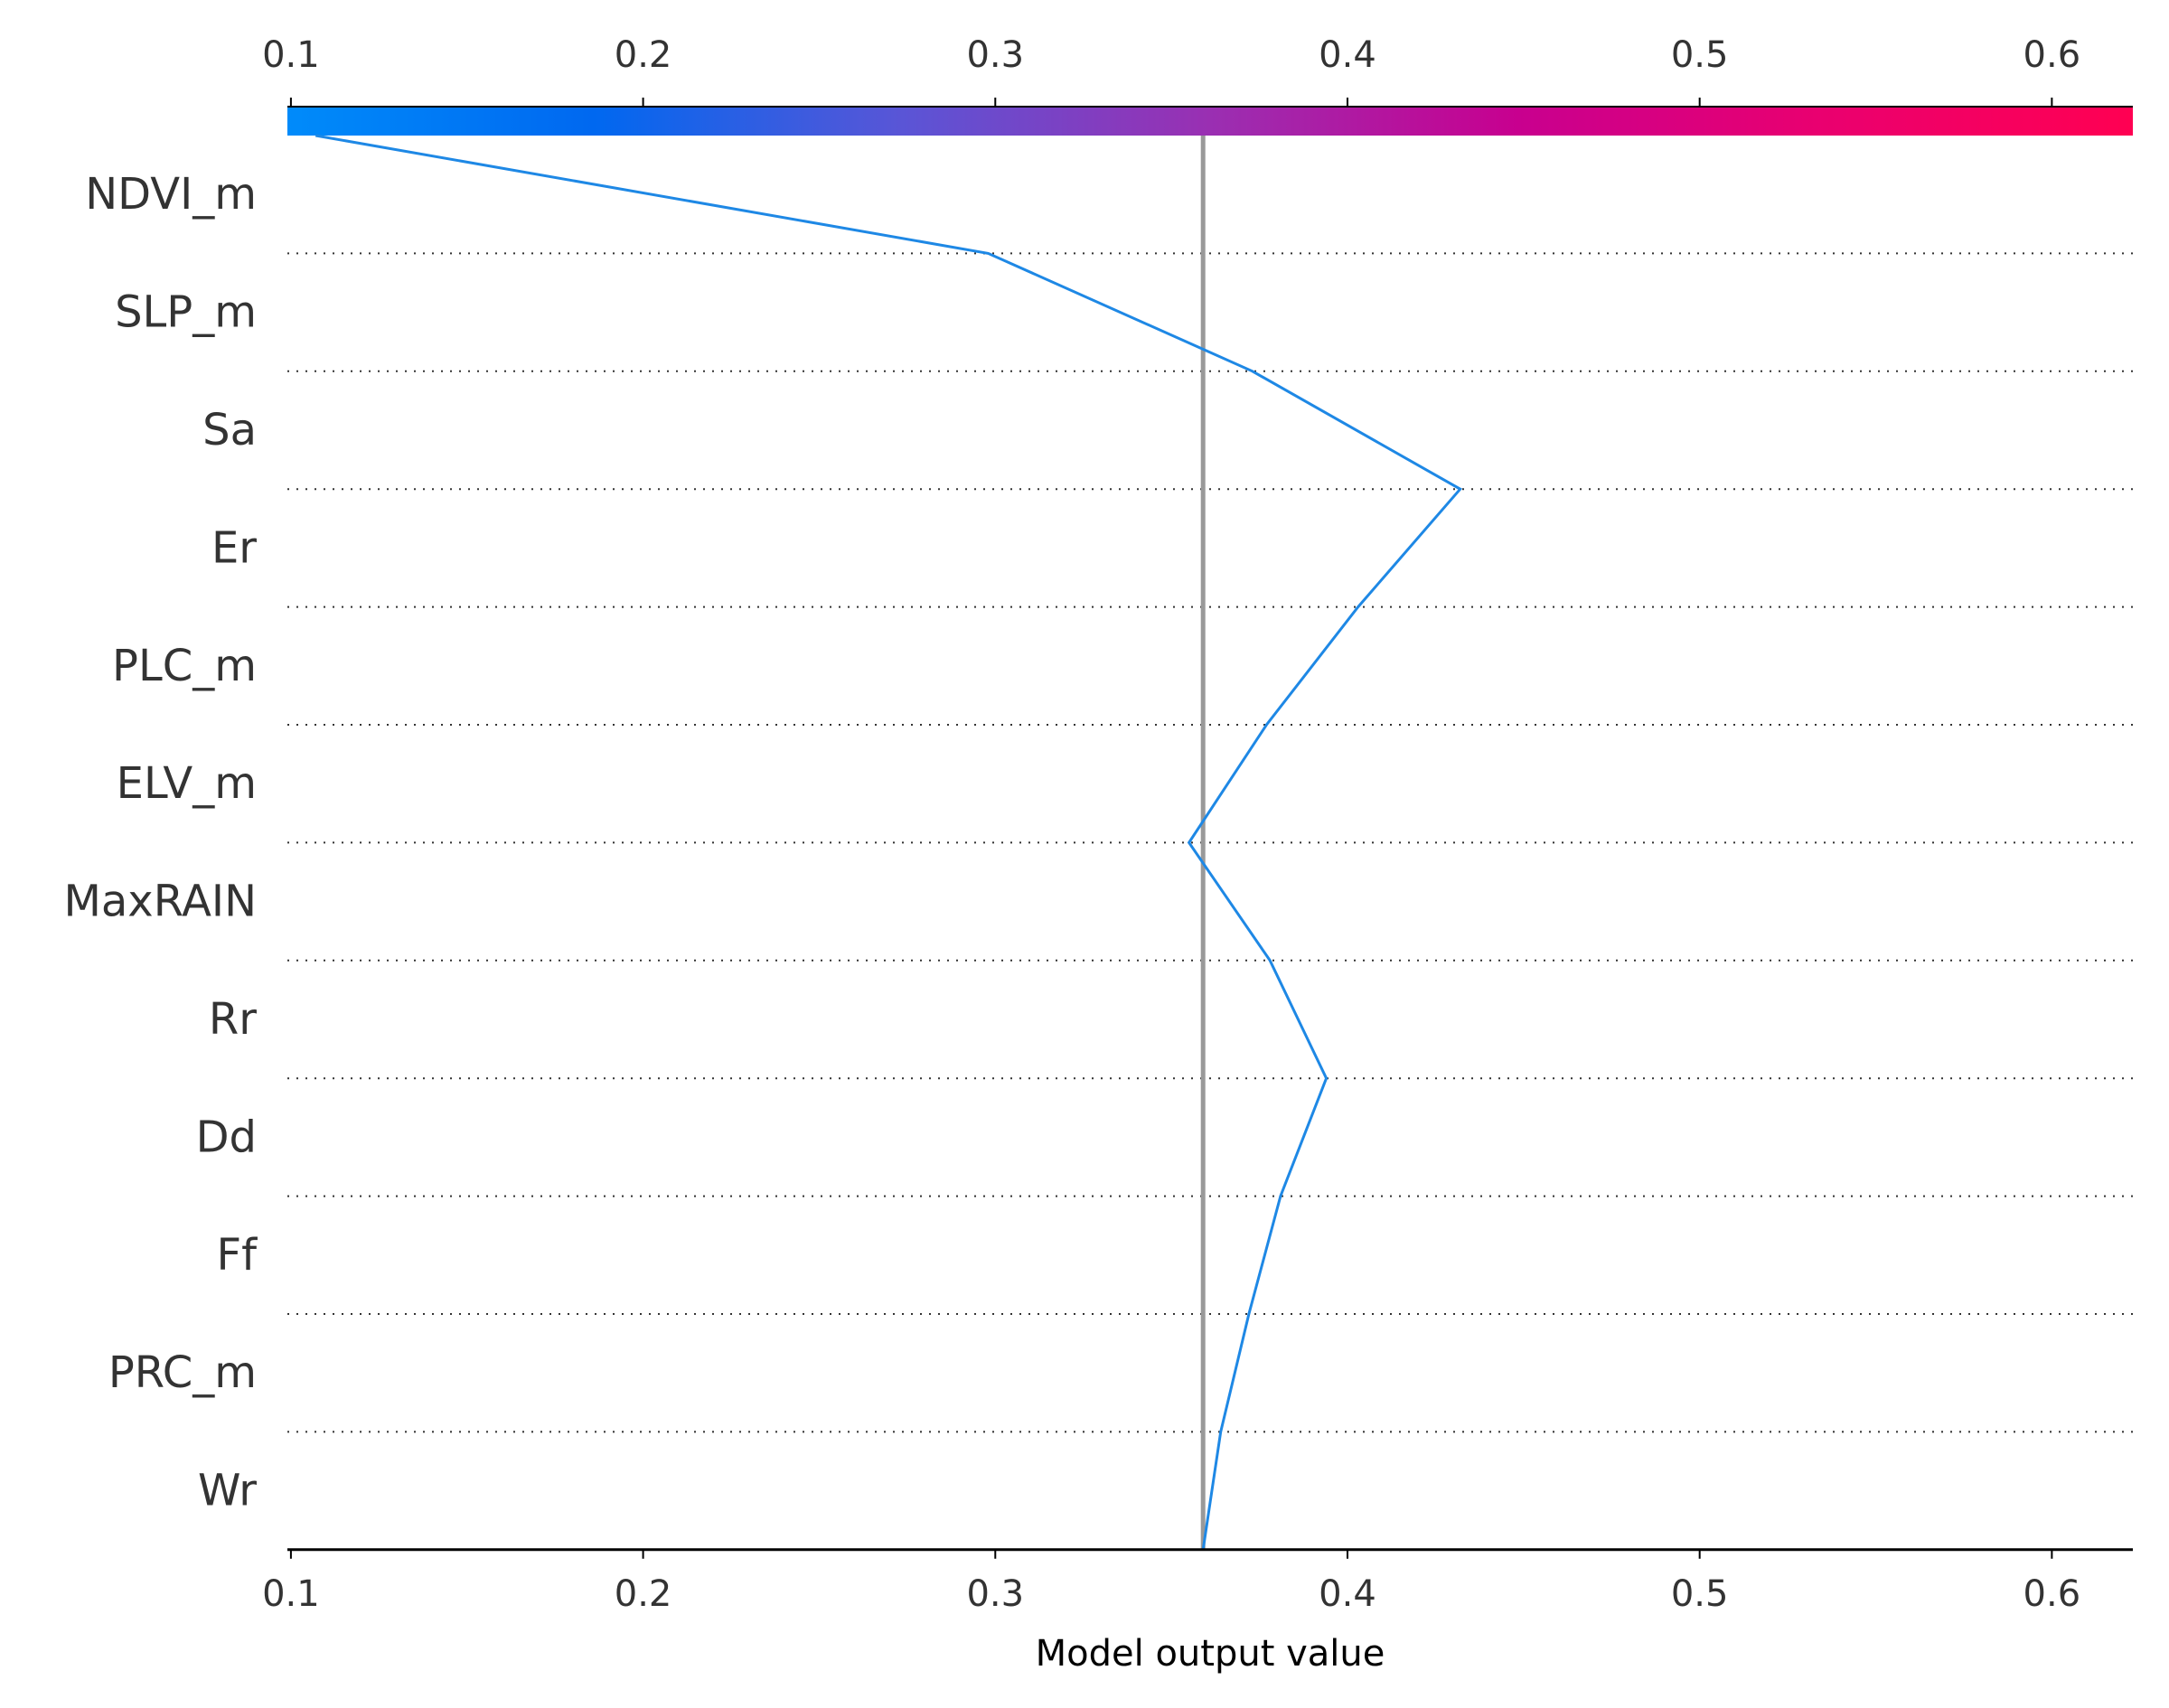  What do you see at coordinates (160, 902) in the screenshot?
I see `feature-label: MaxRAIN` at bounding box center [160, 902].